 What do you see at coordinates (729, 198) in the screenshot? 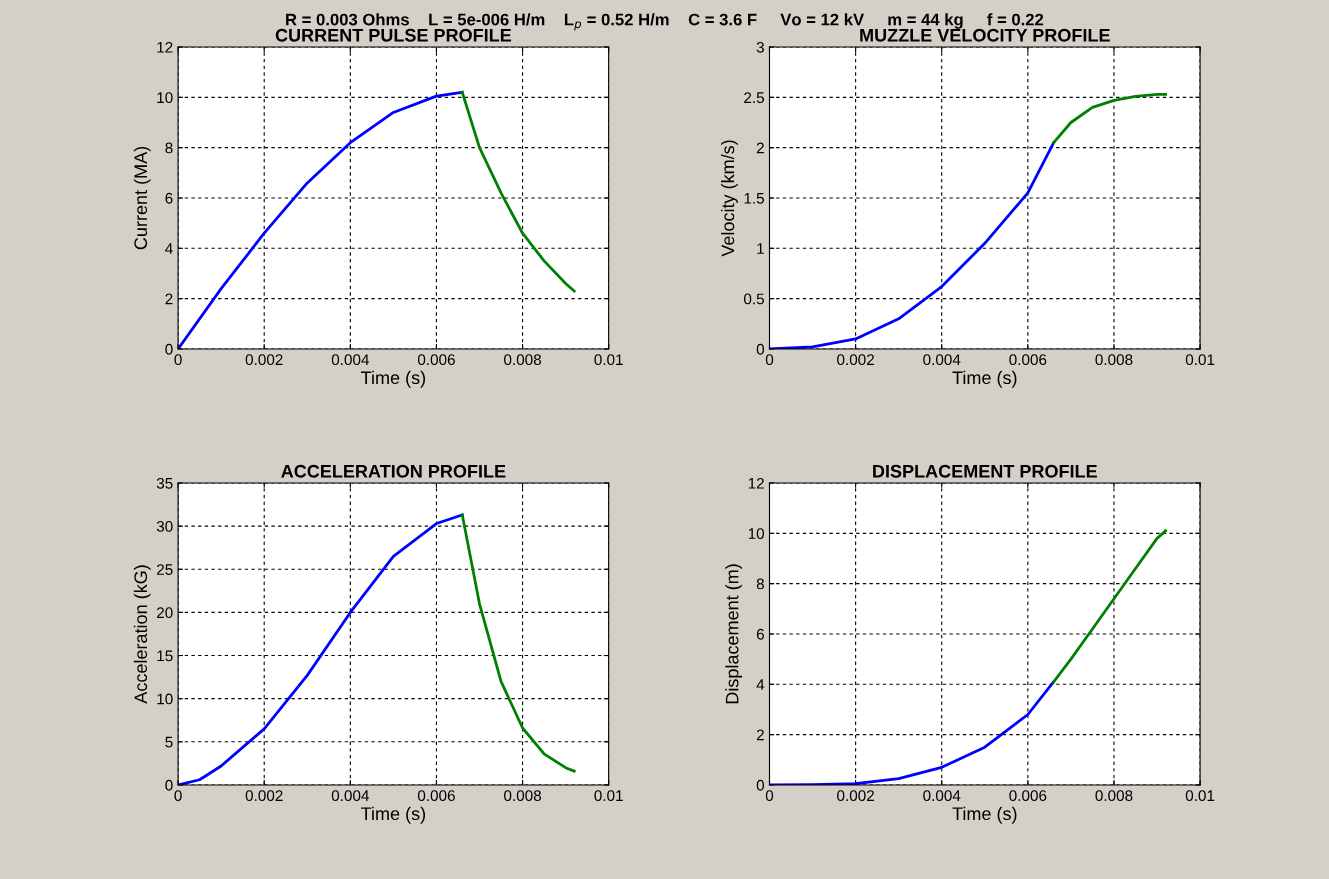
I see `y-axis-title: Velocity (km/s)` at bounding box center [729, 198].